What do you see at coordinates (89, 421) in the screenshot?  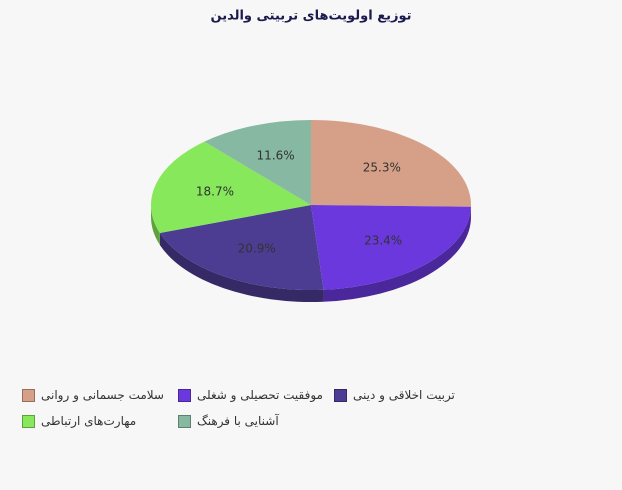 I see `legend-label: مهارت‌های ارتباطی` at bounding box center [89, 421].